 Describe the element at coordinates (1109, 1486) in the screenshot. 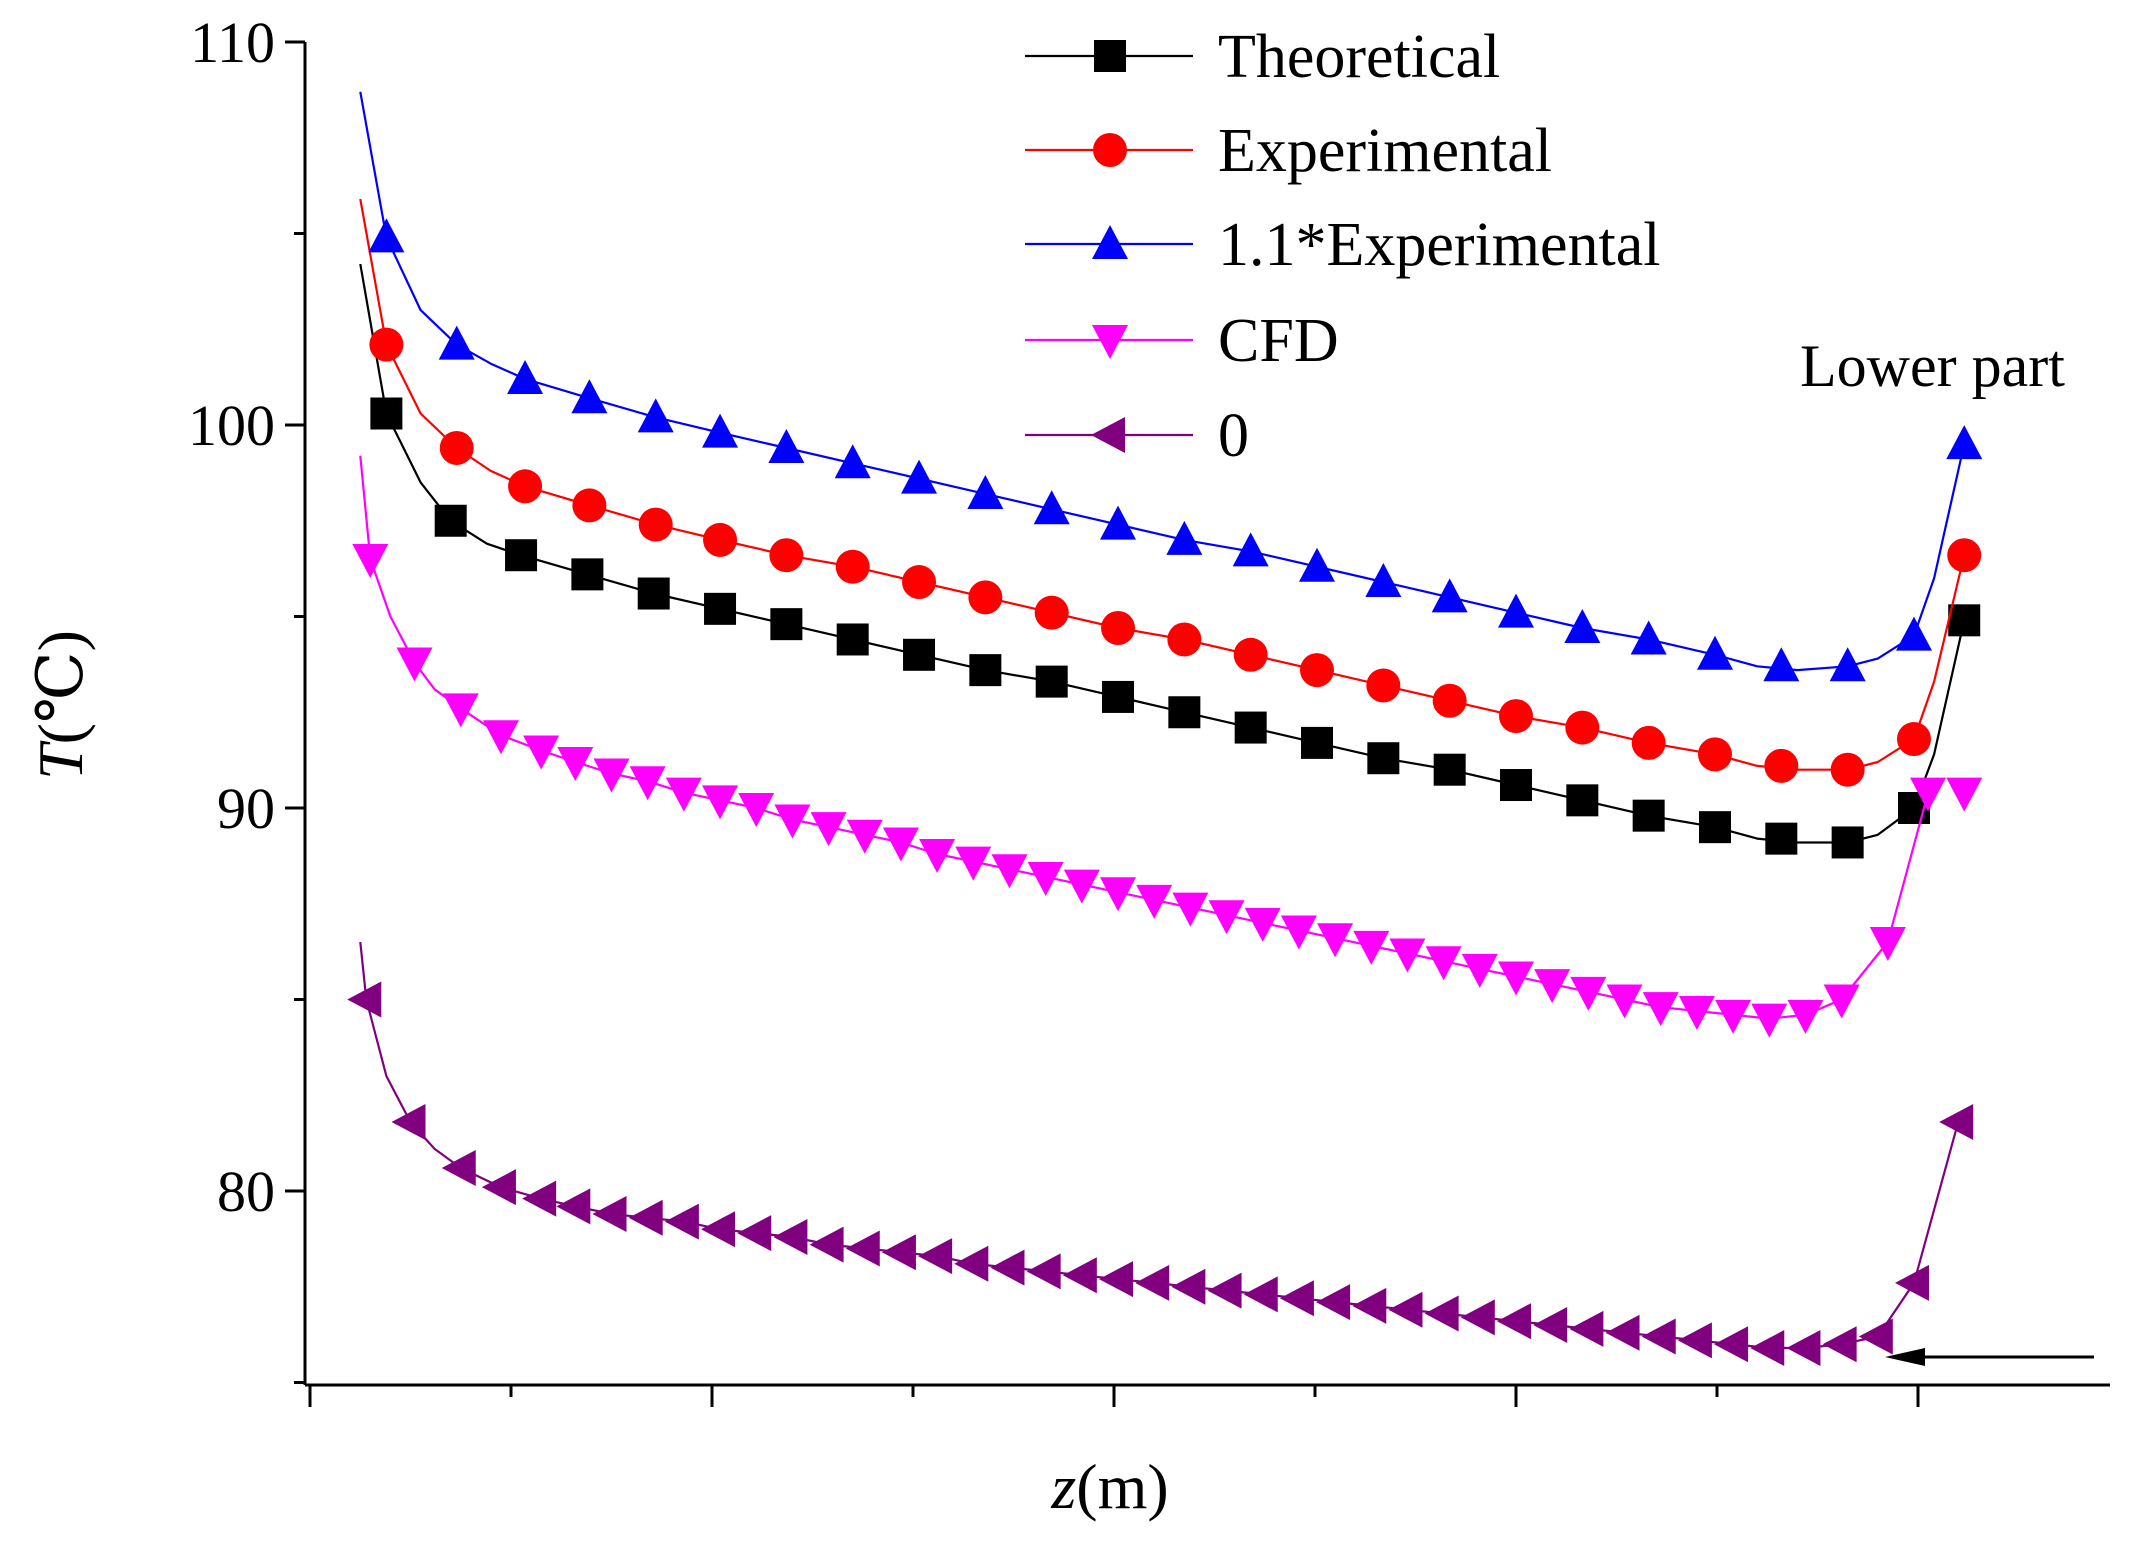

I see `x-axis-title: z(m)` at that location.